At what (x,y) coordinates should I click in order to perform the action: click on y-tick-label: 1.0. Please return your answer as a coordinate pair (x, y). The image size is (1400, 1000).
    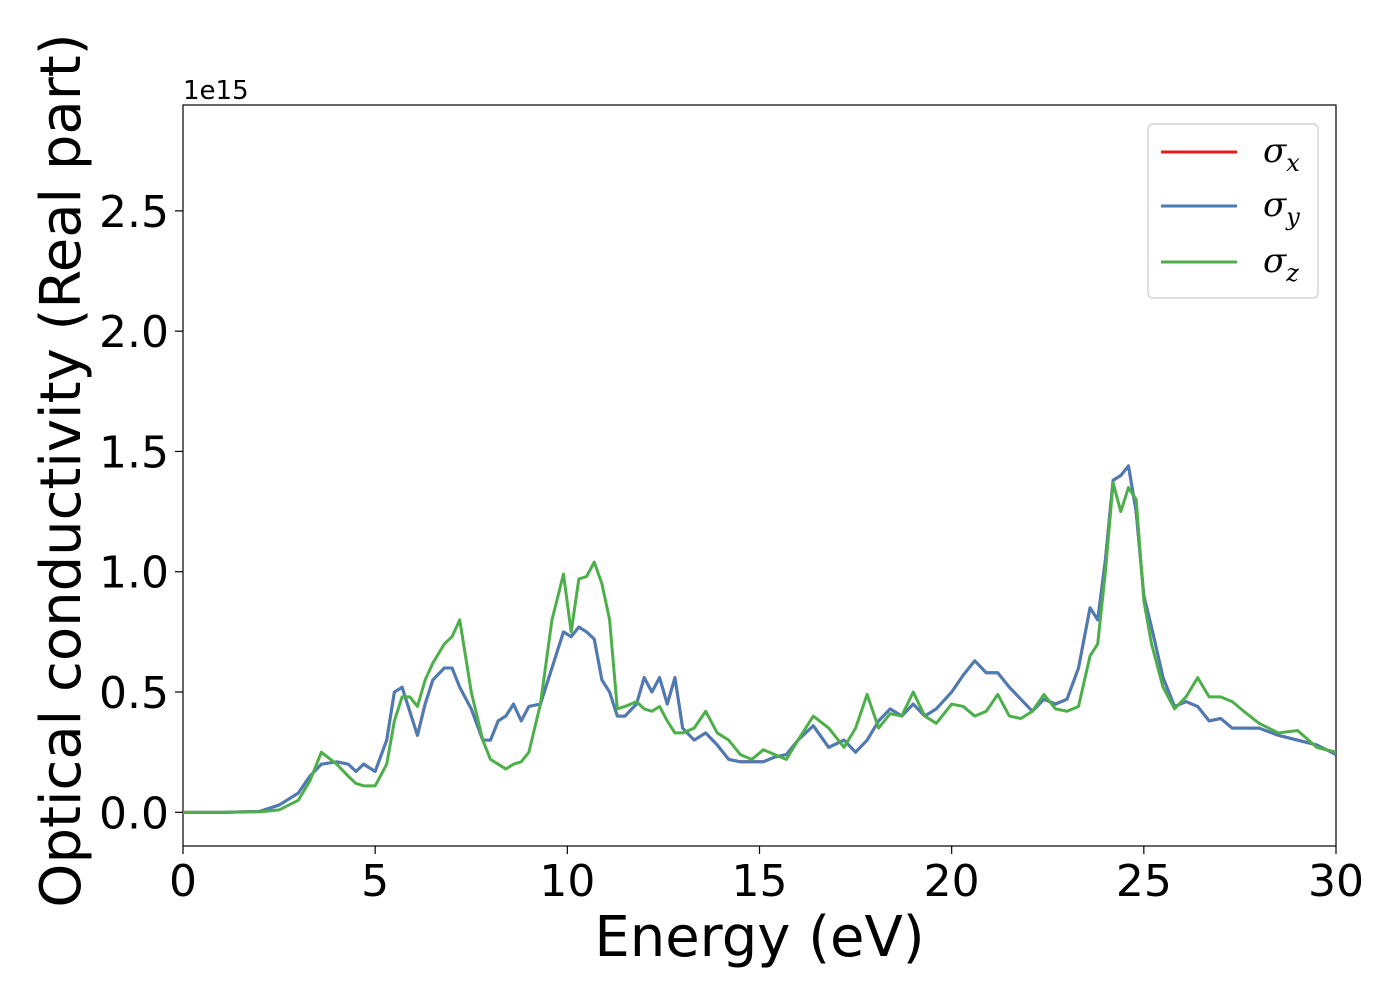
    Looking at the image, I should click on (134, 573).